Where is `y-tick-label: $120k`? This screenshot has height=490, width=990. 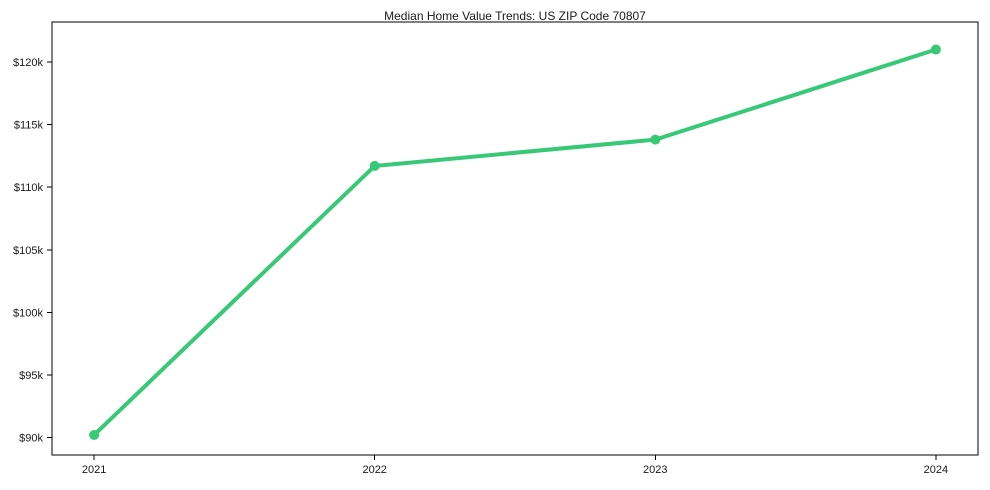 y-tick-label: $120k is located at coordinates (28, 63).